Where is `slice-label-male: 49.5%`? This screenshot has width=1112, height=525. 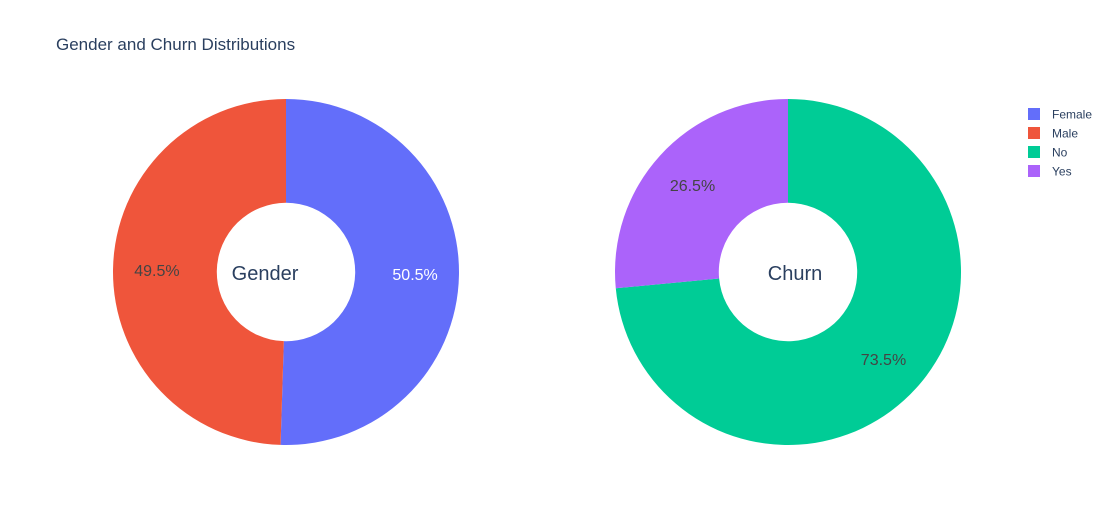
slice-label-male: 49.5% is located at coordinates (156, 271).